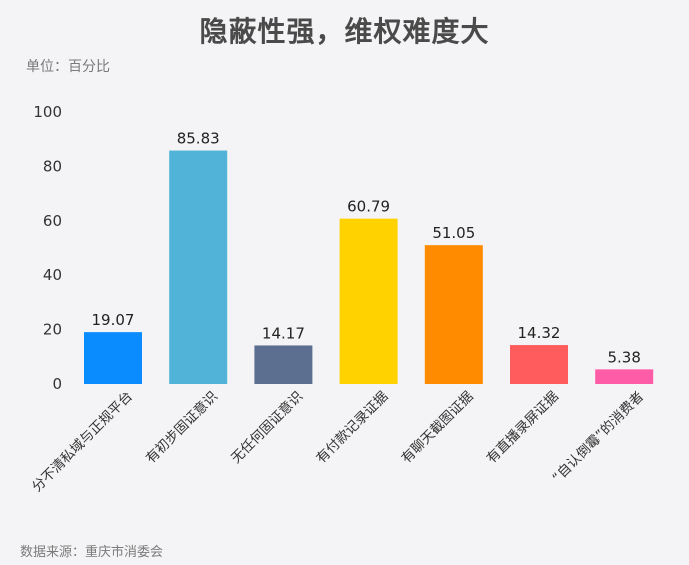  Describe the element at coordinates (266, 427) in the screenshot. I see `x-category-label: 无任何固证意识` at that location.